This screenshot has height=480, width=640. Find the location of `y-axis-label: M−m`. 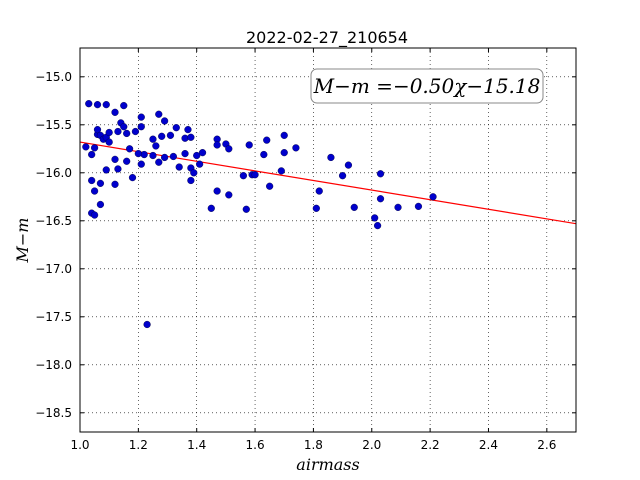

y-axis-label: M−m is located at coordinates (22, 241).